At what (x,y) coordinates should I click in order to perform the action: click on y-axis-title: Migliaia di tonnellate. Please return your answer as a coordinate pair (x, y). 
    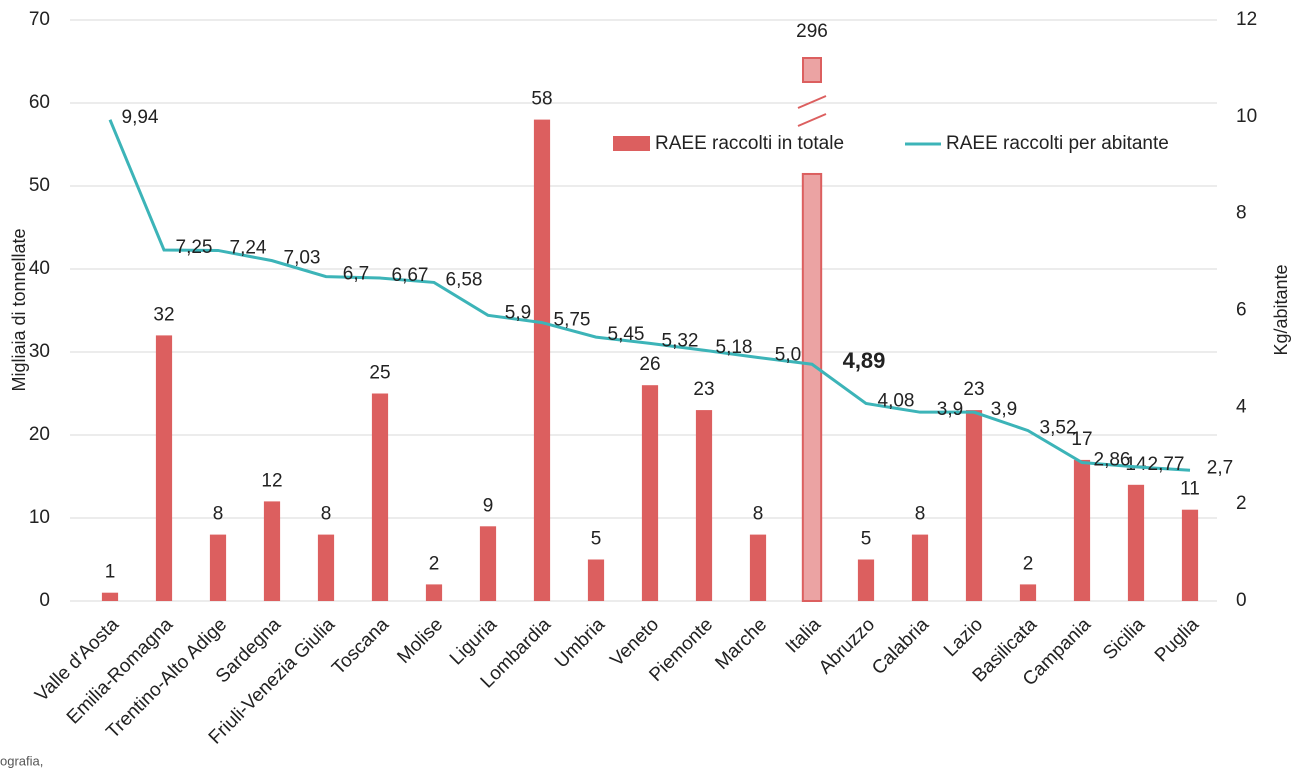
    Looking at the image, I should click on (19, 309).